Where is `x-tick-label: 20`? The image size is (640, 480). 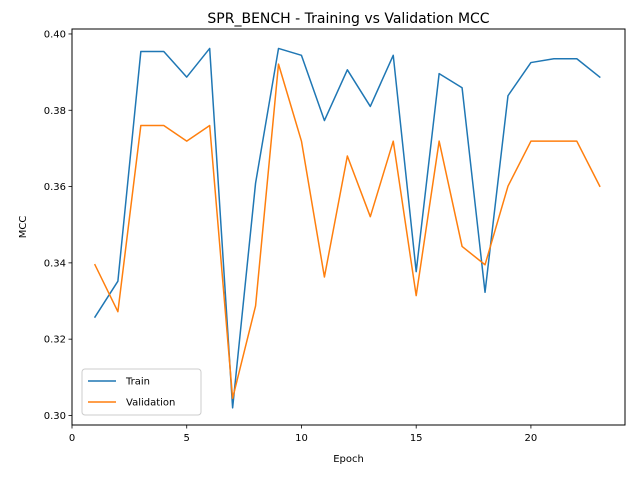
x-tick-label: 20 is located at coordinates (531, 438).